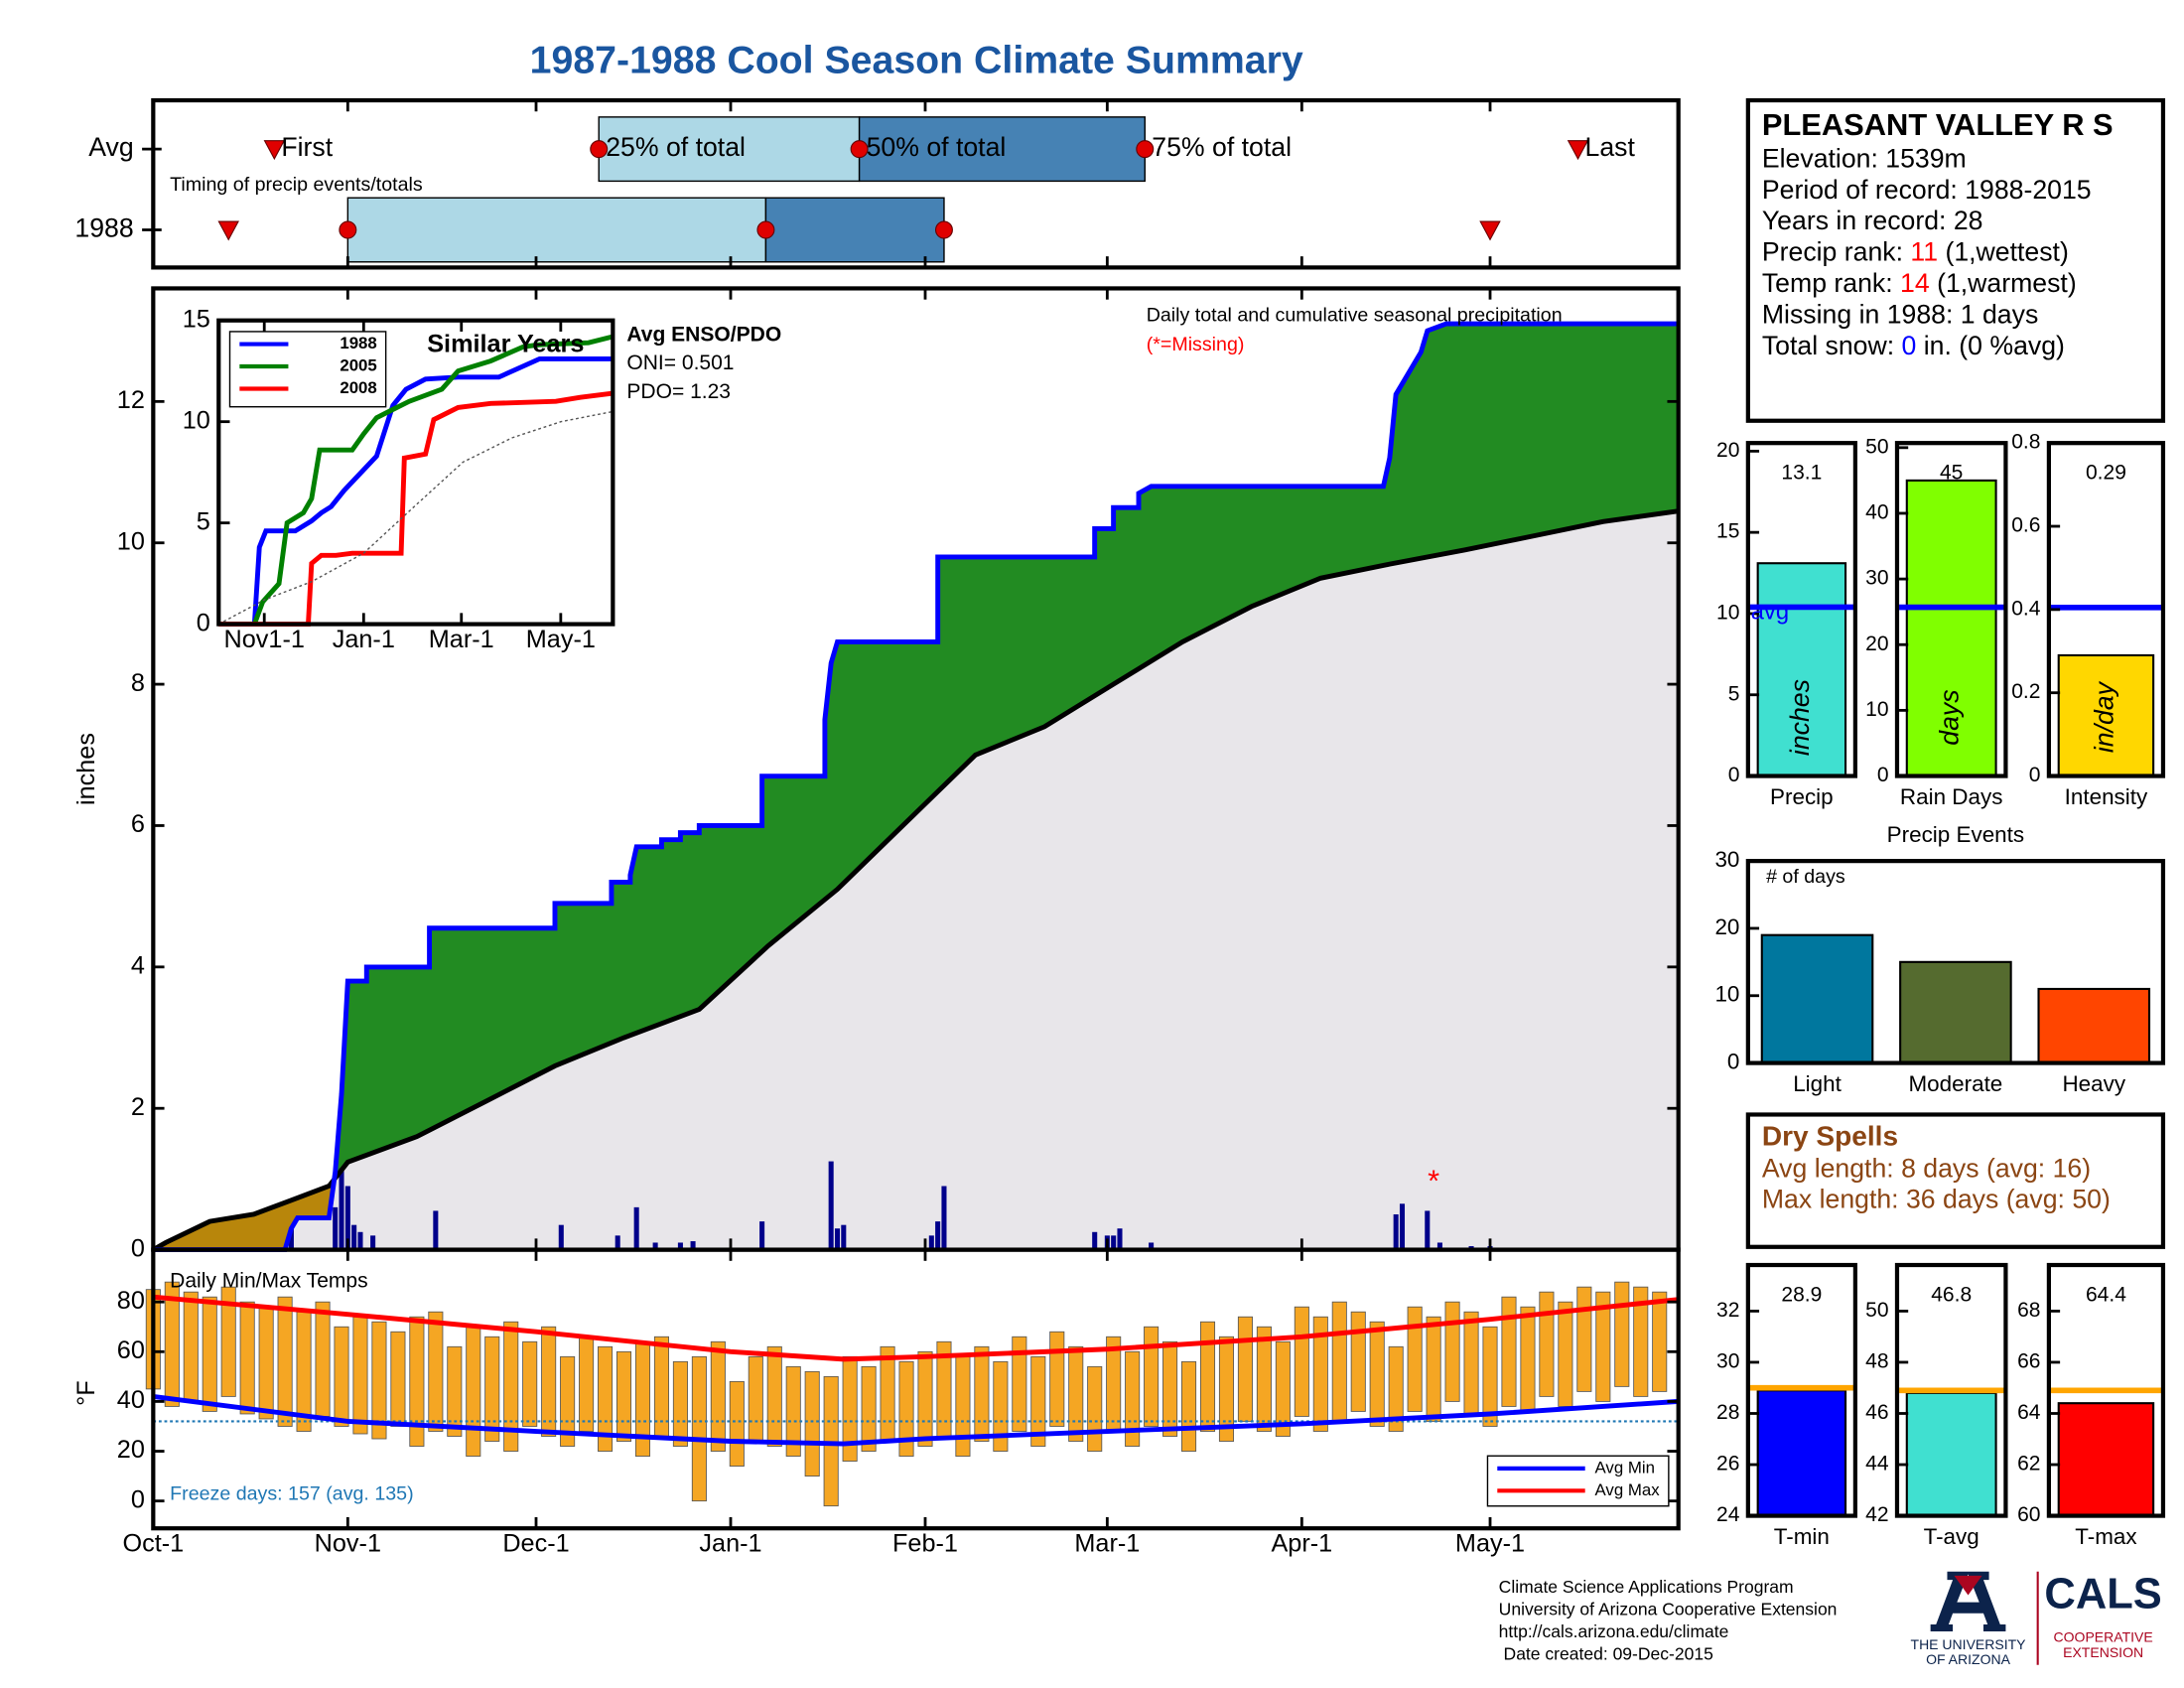 This screenshot has height=1688, width=2184. What do you see at coordinates (1990, 345) in the screenshot?
I see `station-text: in. (0 %avg)` at bounding box center [1990, 345].